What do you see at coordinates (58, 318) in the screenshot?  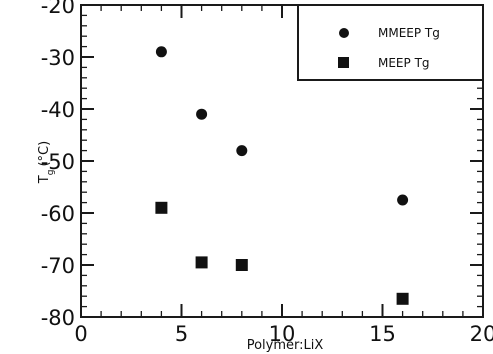 I see `y-tick-label: -80` at bounding box center [58, 318].